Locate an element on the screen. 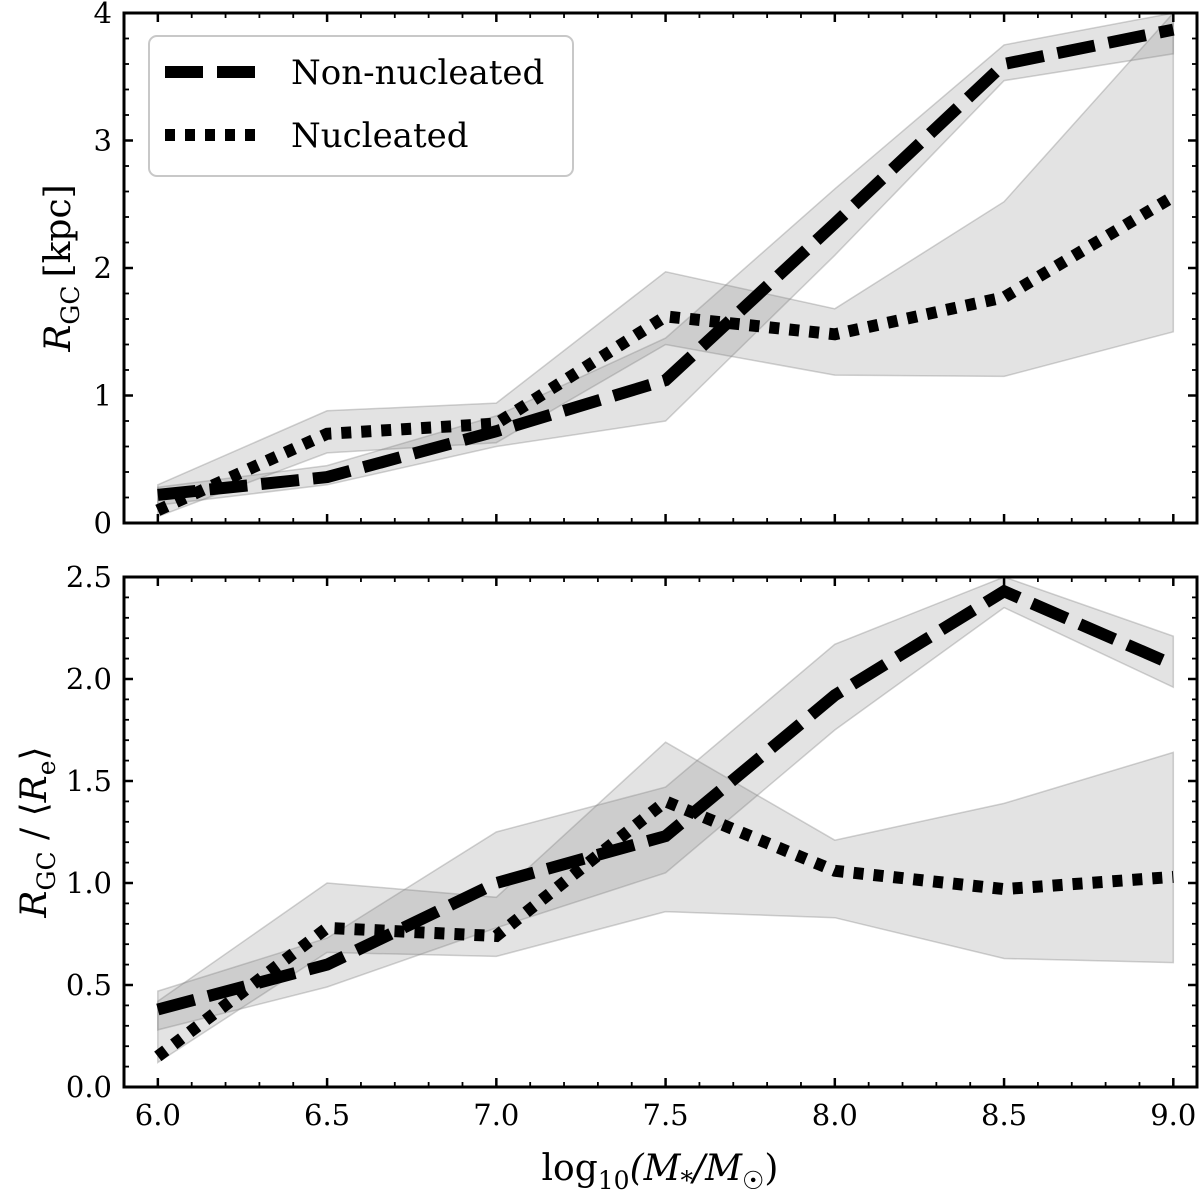  bottom-ylabel-mid: / ⟨ is located at coordinates (34, 826).